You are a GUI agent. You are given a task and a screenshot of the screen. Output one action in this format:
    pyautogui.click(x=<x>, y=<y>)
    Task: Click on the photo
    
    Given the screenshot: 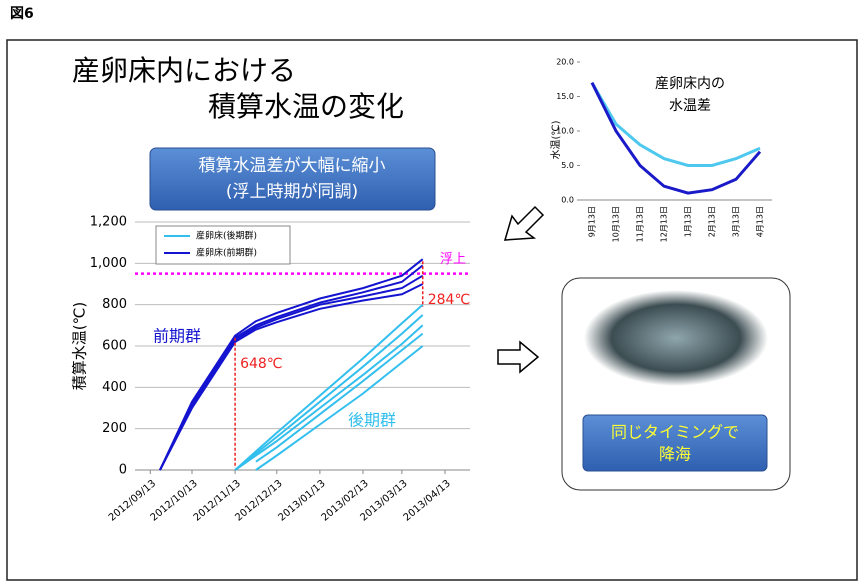 What is the action you would take?
    pyautogui.click(x=676, y=338)
    